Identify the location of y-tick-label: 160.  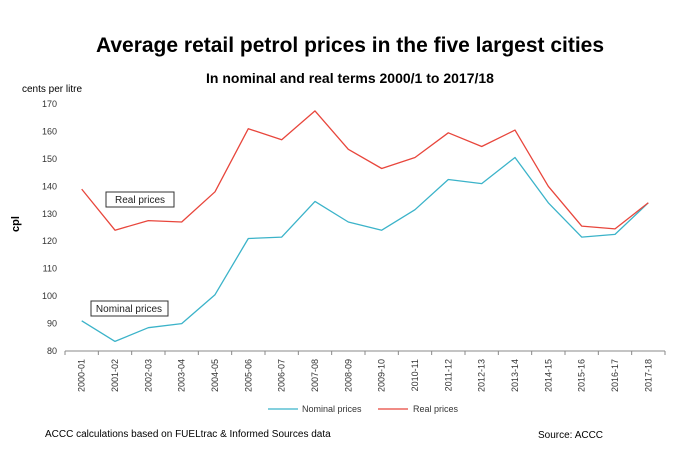
(49, 131).